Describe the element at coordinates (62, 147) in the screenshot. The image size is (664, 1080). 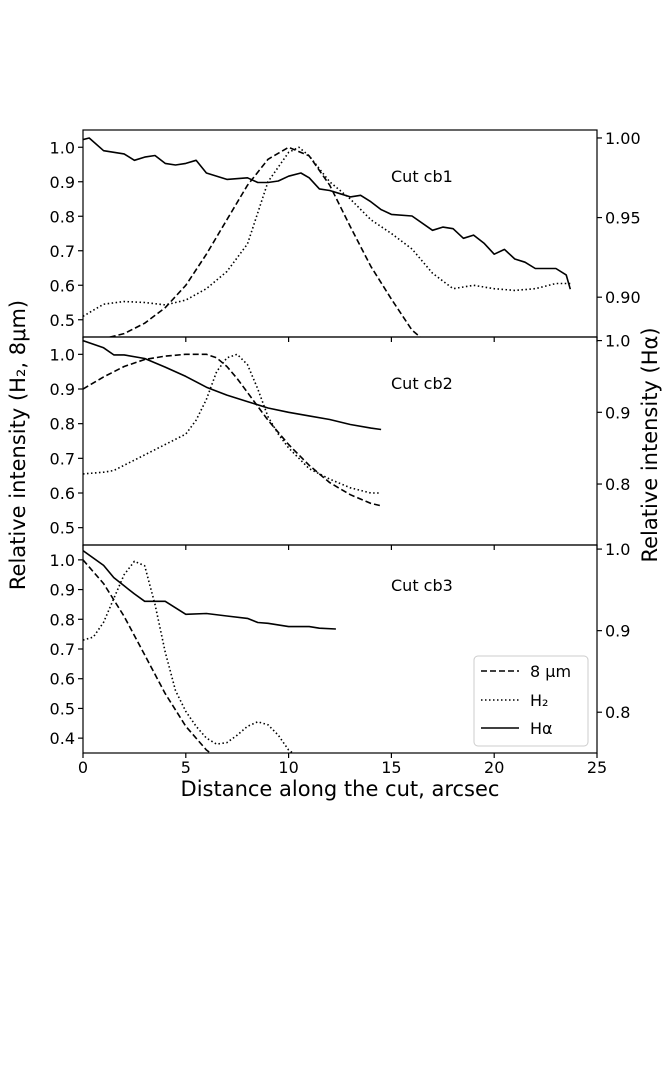
I see `ytick-label-left-cb1-5: 1.0` at that location.